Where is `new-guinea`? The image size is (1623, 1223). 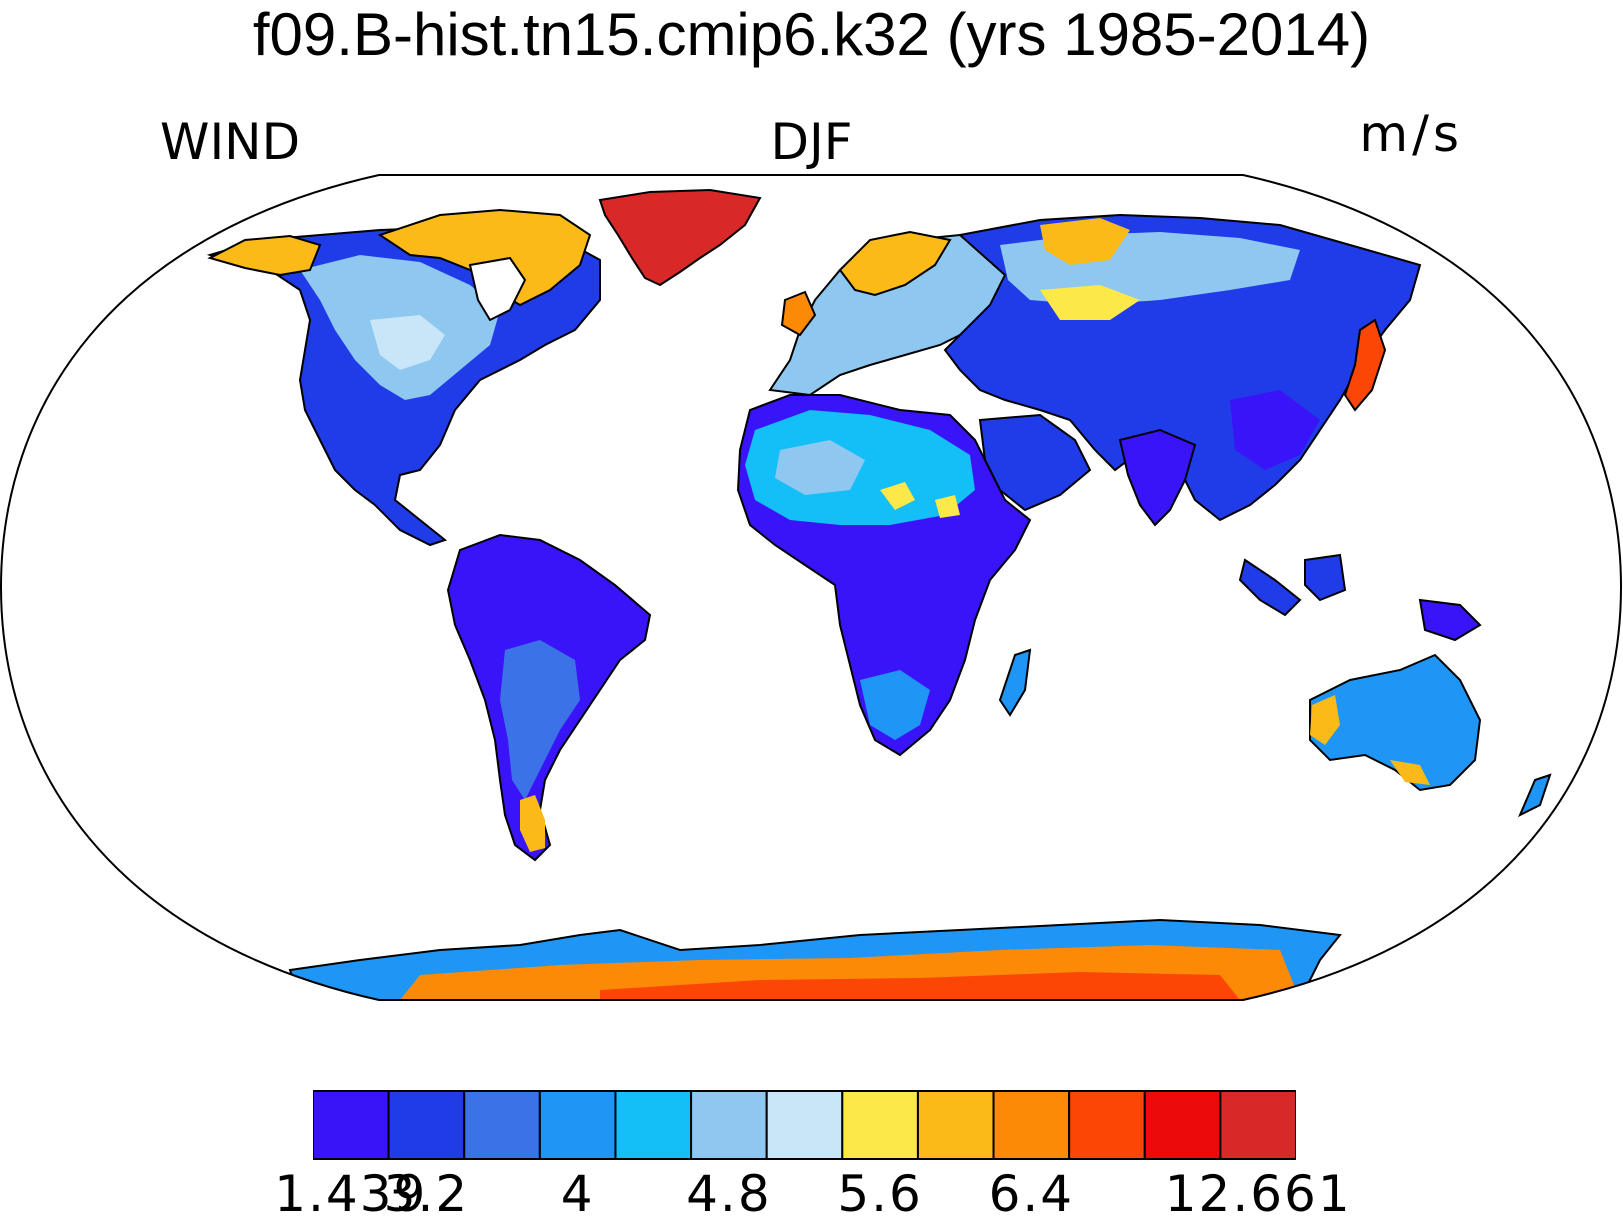 new-guinea is located at coordinates (1450, 620).